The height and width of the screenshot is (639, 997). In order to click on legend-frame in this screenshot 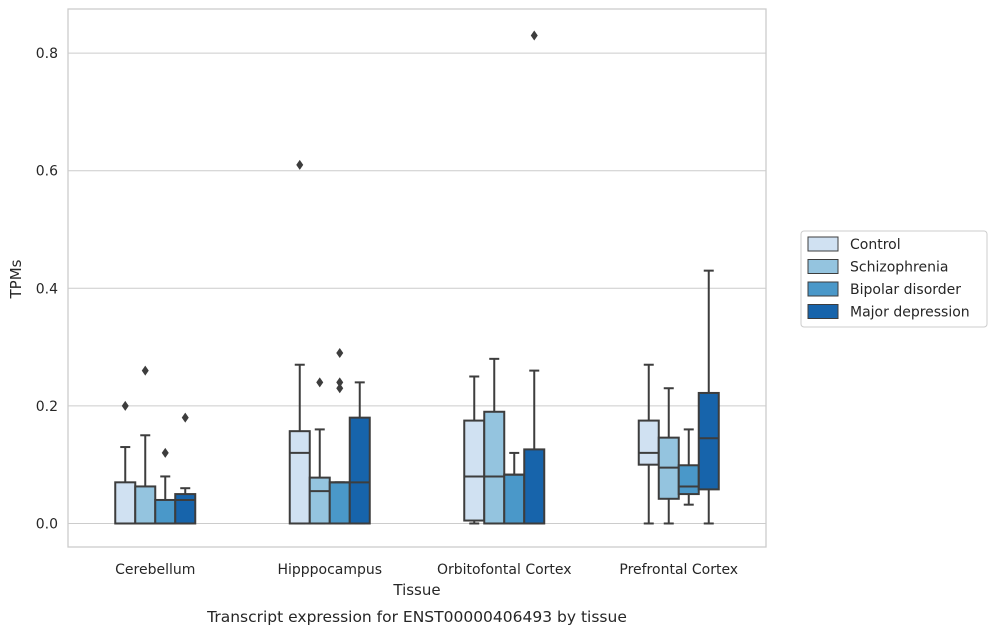, I will do `click(894, 279)`.